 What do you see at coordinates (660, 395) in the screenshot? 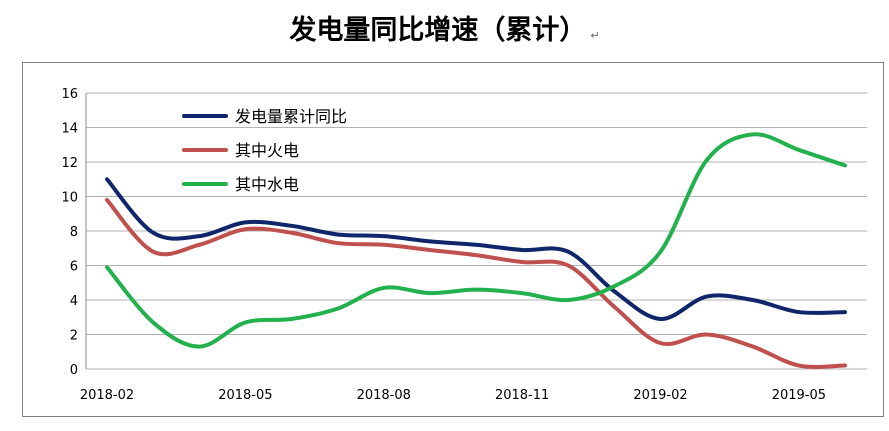
I see `x-tick-label: 2019-02` at bounding box center [660, 395].